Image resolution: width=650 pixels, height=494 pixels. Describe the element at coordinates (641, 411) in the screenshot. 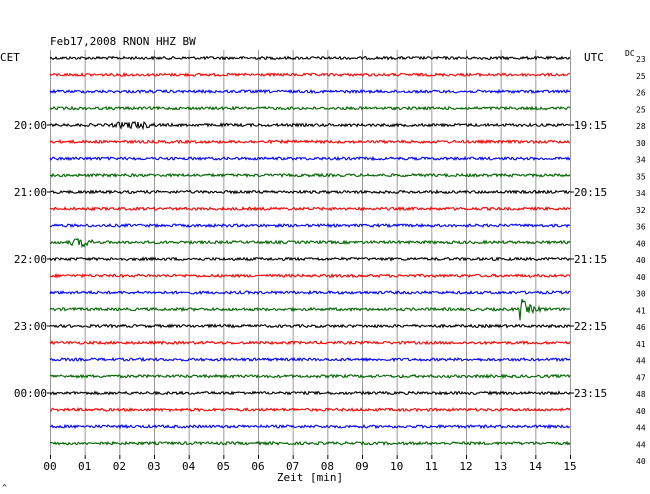

I see `dc-value-21: 40` at that location.